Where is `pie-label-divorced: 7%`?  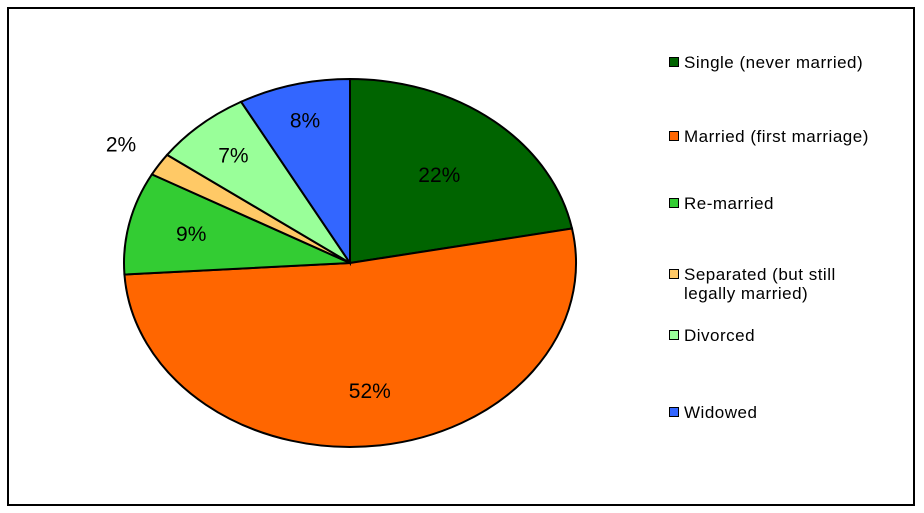
pie-label-divorced: 7% is located at coordinates (233, 155).